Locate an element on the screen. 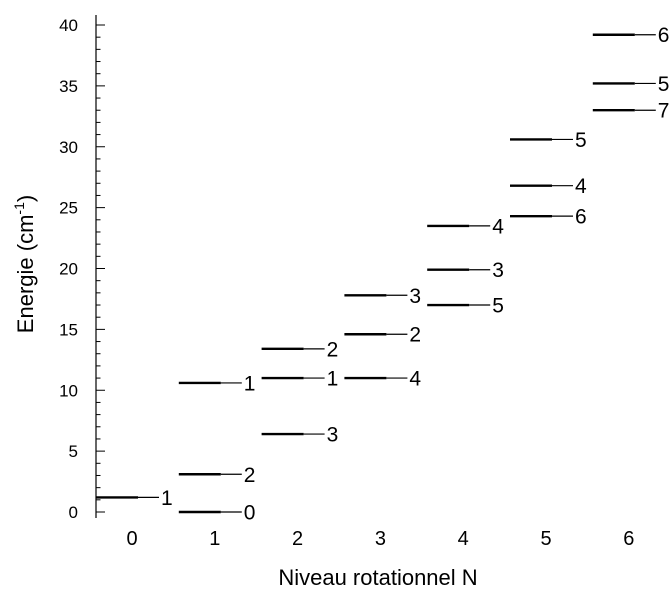 The image size is (671, 589). energy-level-label: 7 is located at coordinates (664, 111).